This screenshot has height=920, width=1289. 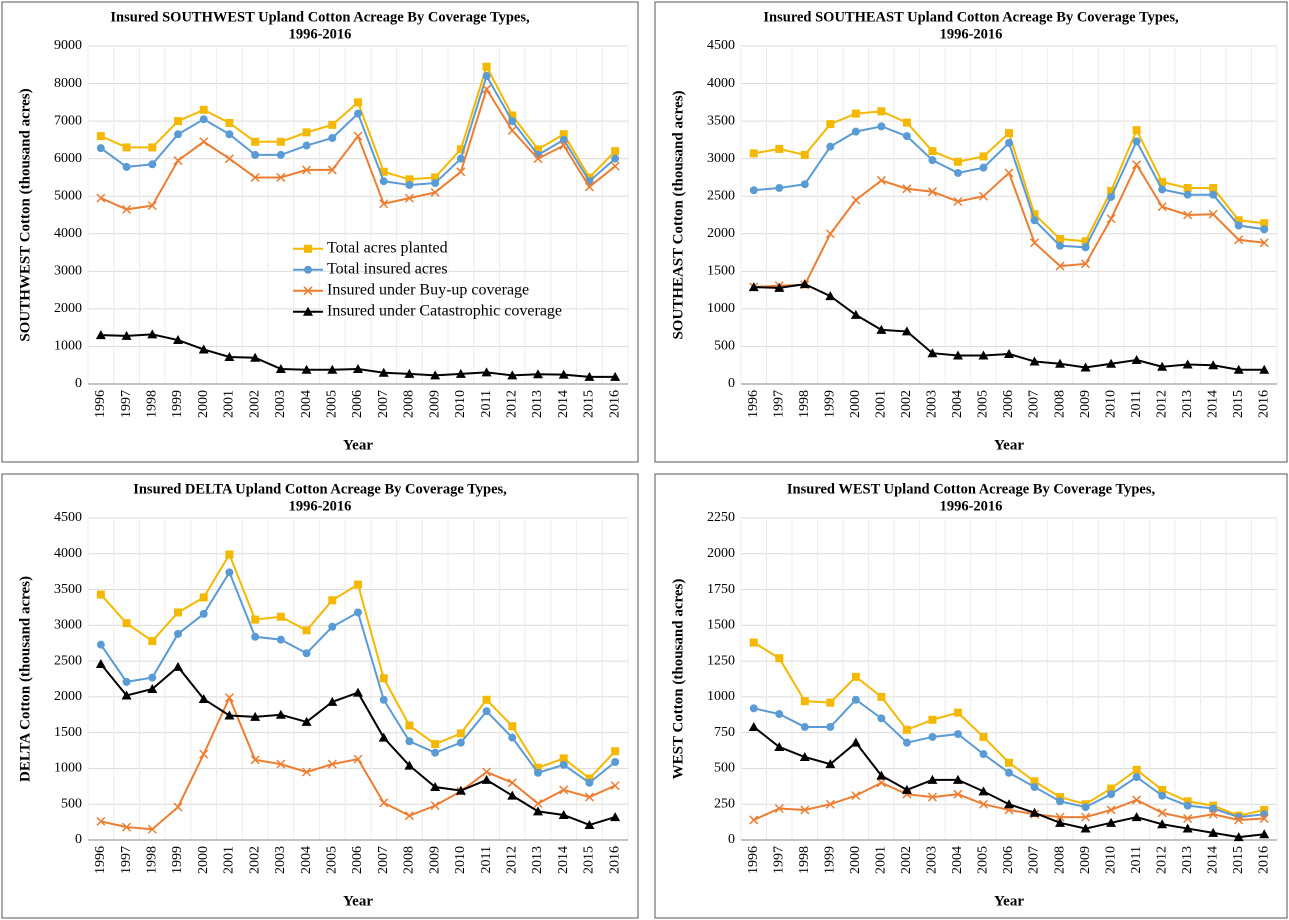 What do you see at coordinates (1085, 860) in the screenshot?
I see `x-tick-label: 2009` at bounding box center [1085, 860].